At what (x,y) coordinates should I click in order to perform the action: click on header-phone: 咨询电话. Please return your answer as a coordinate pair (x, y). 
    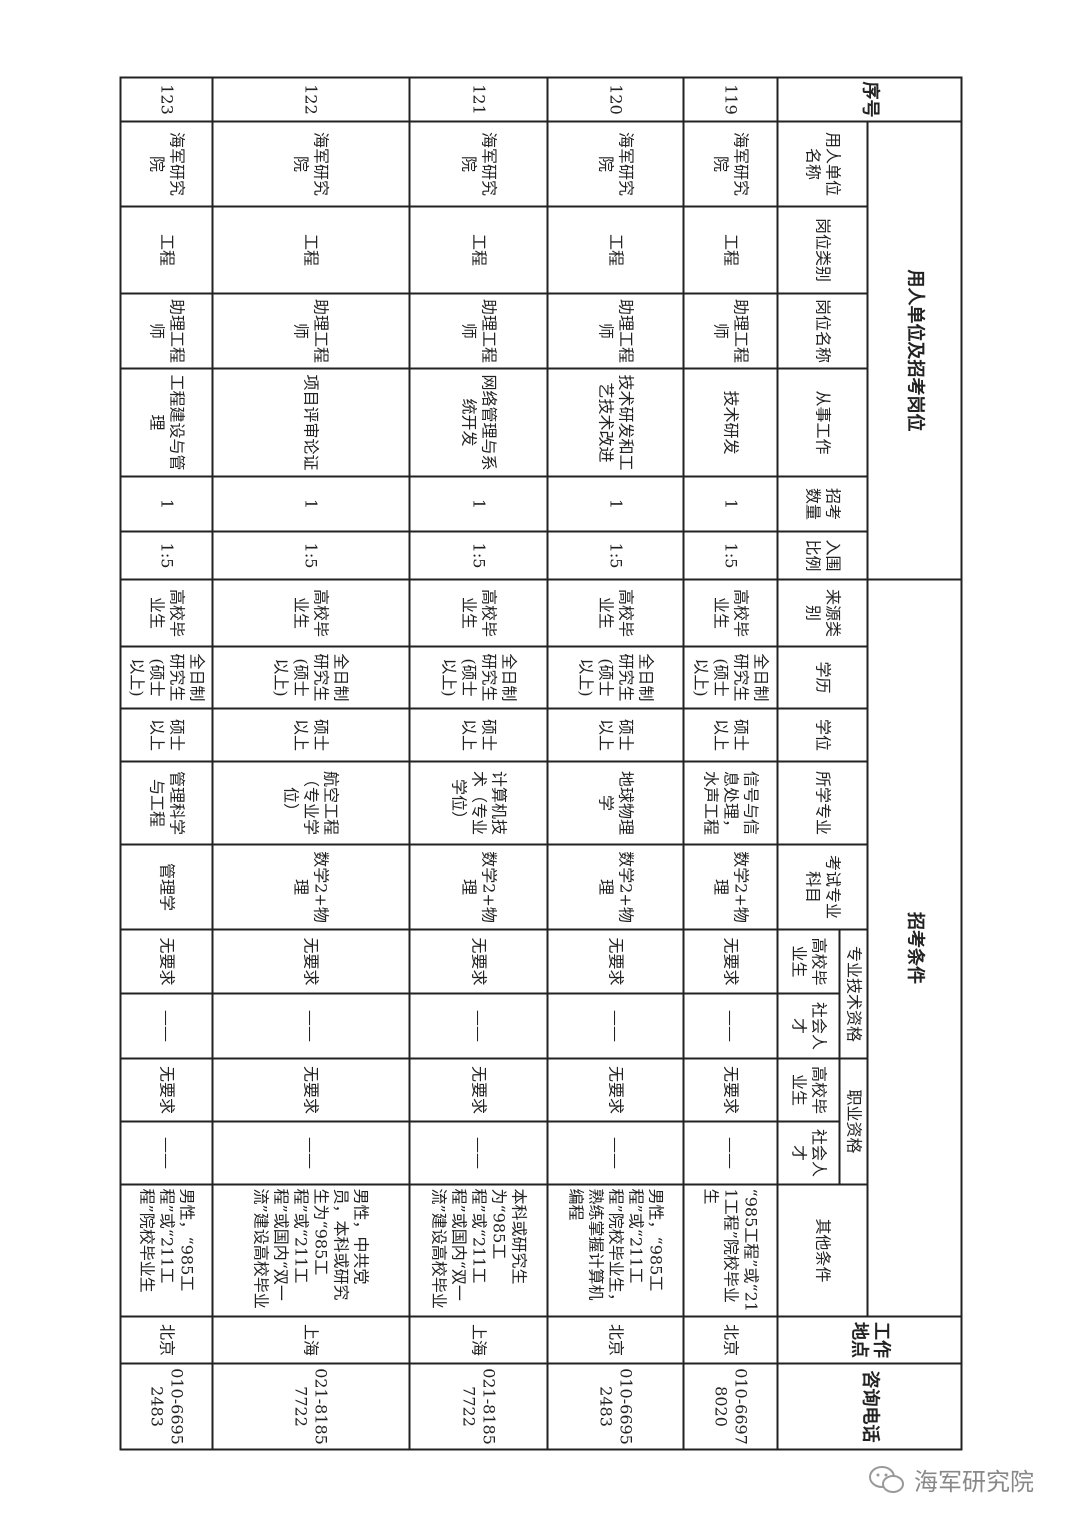
    Looking at the image, I should click on (869, 1406).